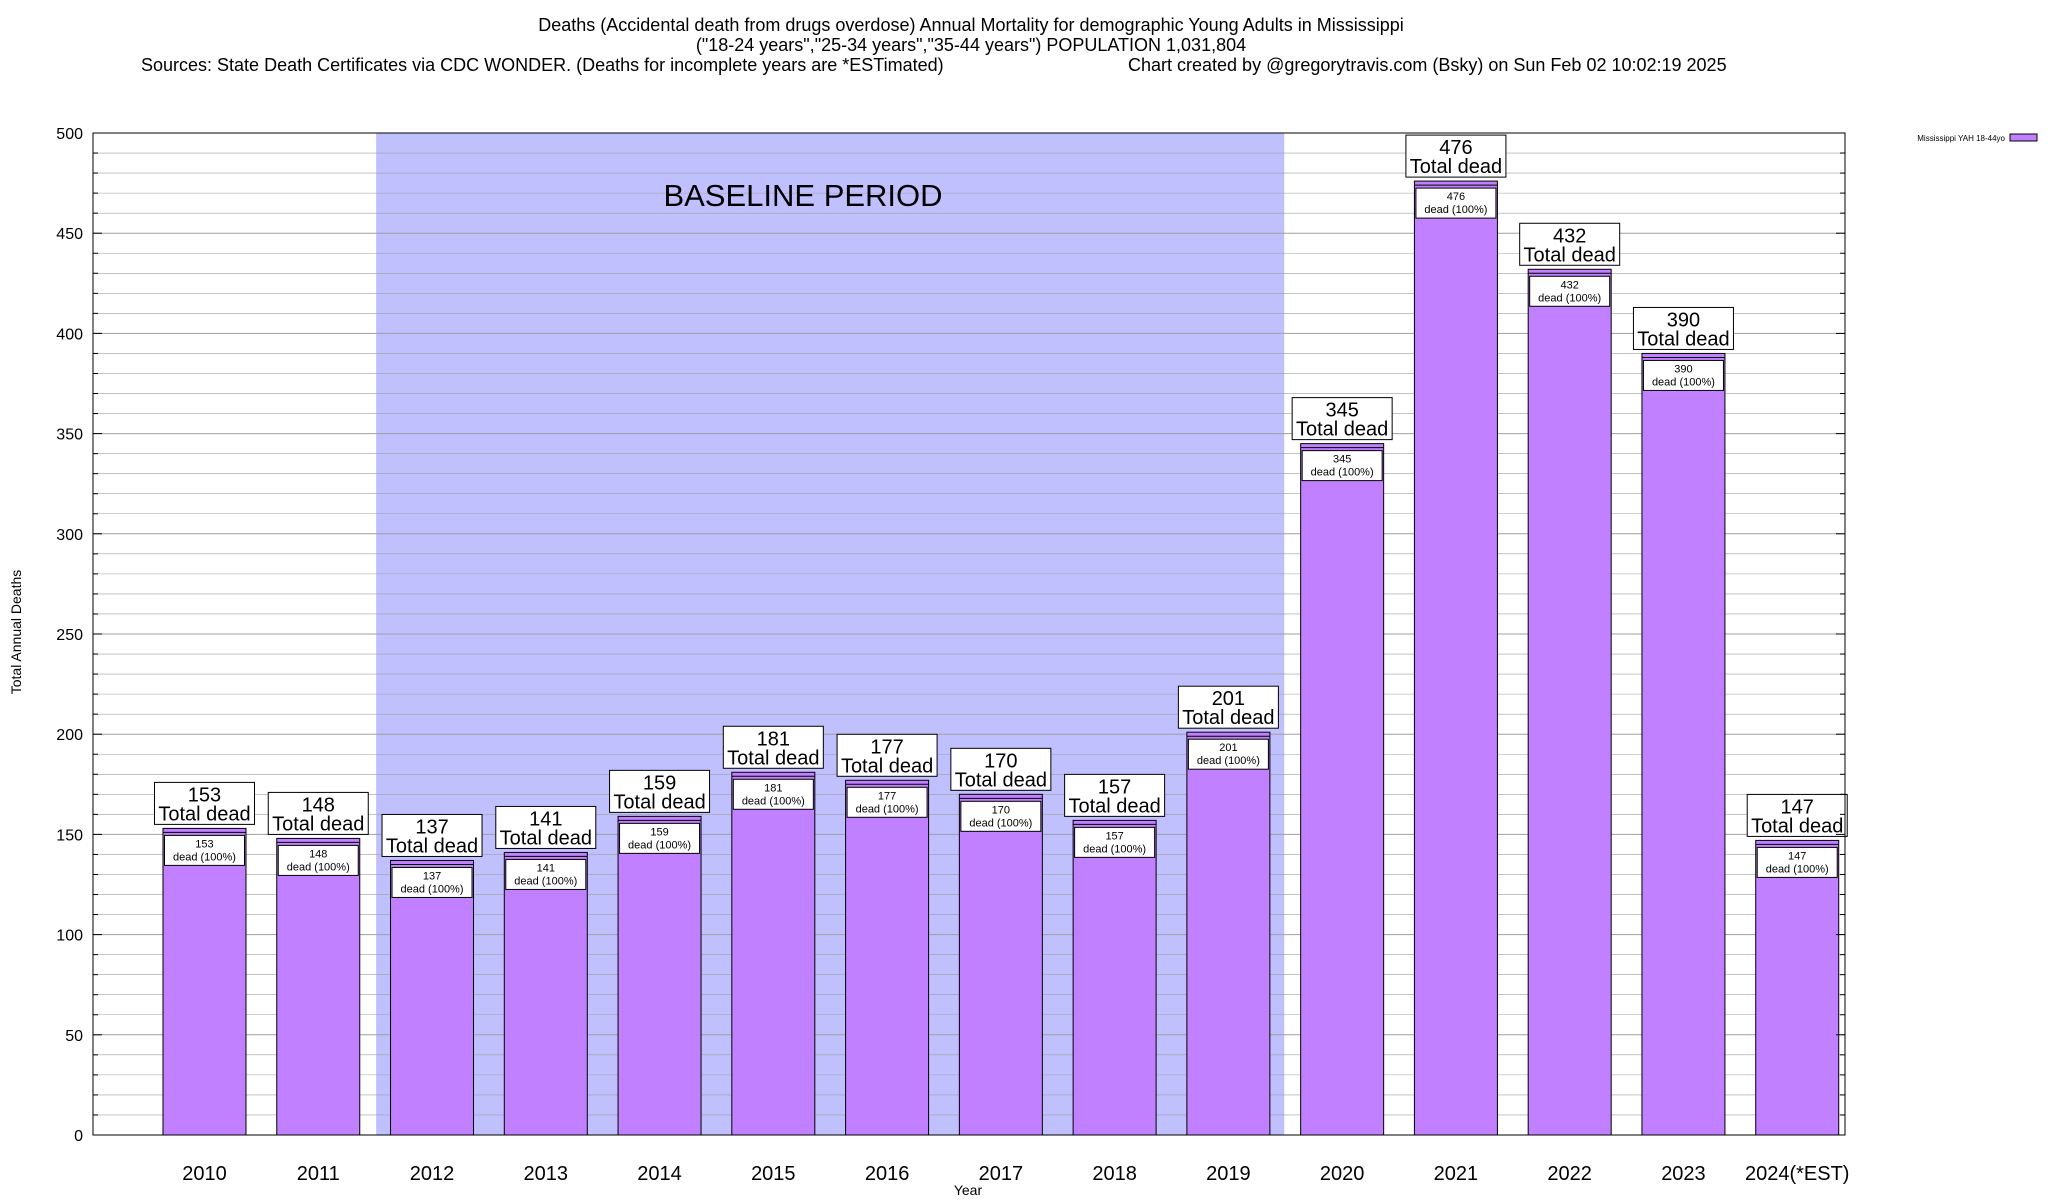 Image resolution: width=2048 pixels, height=1200 pixels. I want to click on x-tick-label-2011: 2011, so click(318, 1174).